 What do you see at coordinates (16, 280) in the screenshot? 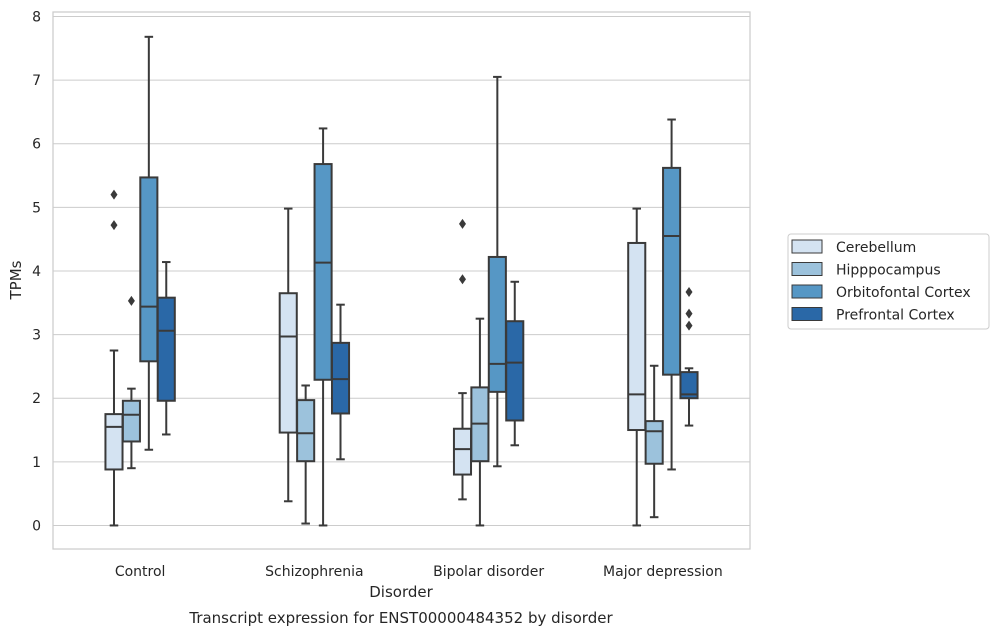
I see `y-axis-label: TPMs` at bounding box center [16, 280].